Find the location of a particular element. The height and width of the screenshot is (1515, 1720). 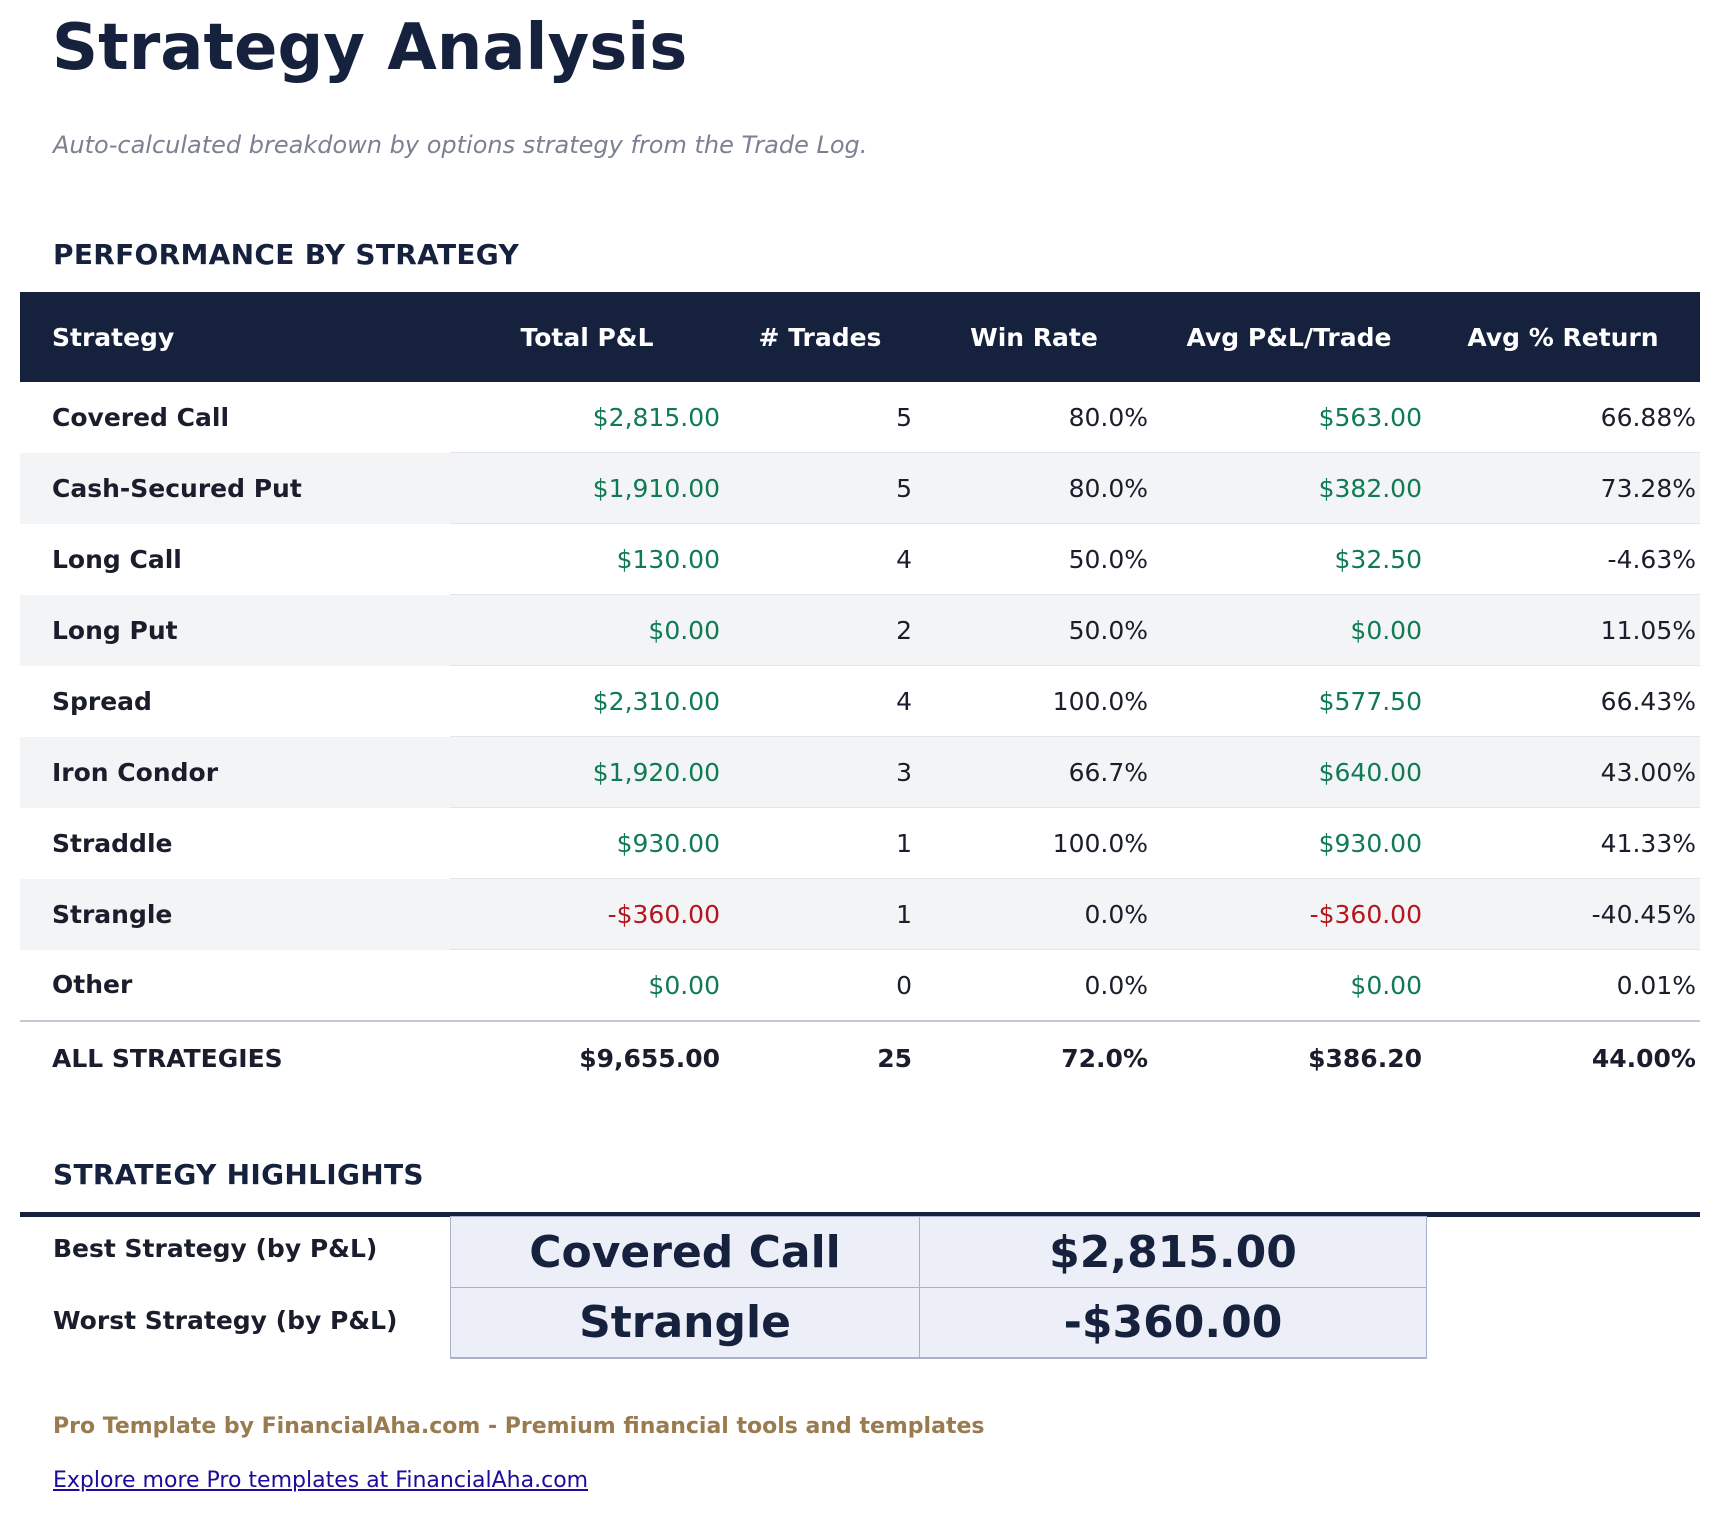

page-title: Strategy Analysis is located at coordinates (370, 48).